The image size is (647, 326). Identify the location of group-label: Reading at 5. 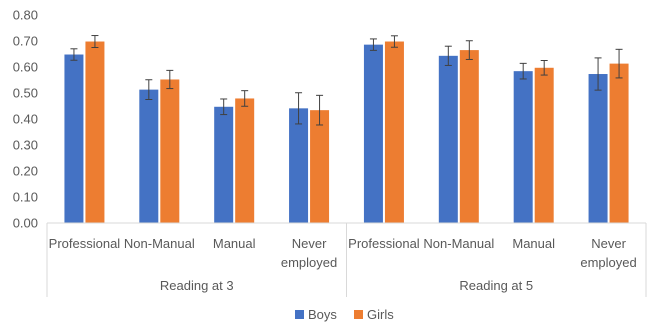
(496, 285).